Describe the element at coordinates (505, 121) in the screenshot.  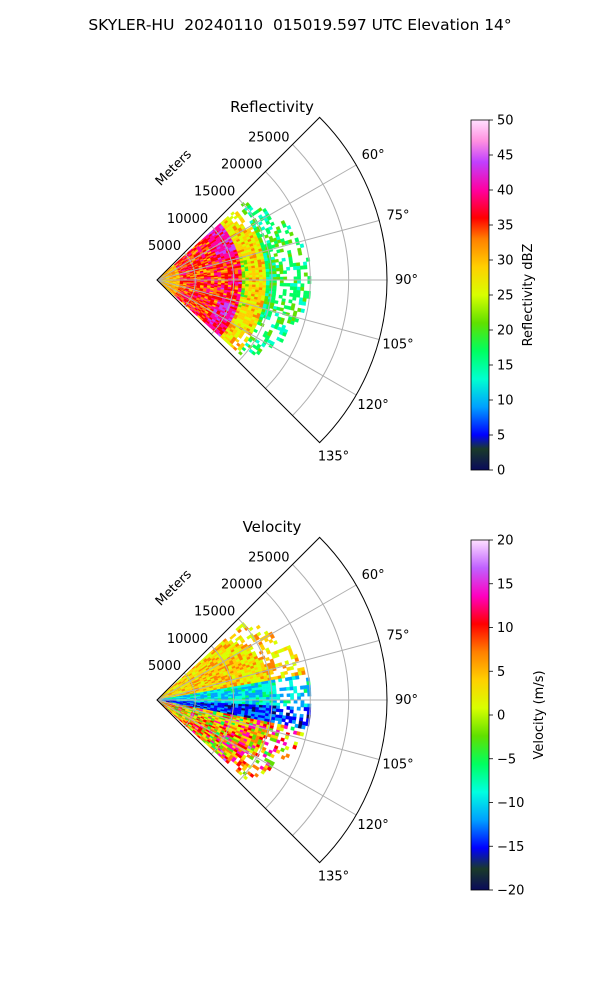
I see `colorbar-tick-label: 50` at that location.